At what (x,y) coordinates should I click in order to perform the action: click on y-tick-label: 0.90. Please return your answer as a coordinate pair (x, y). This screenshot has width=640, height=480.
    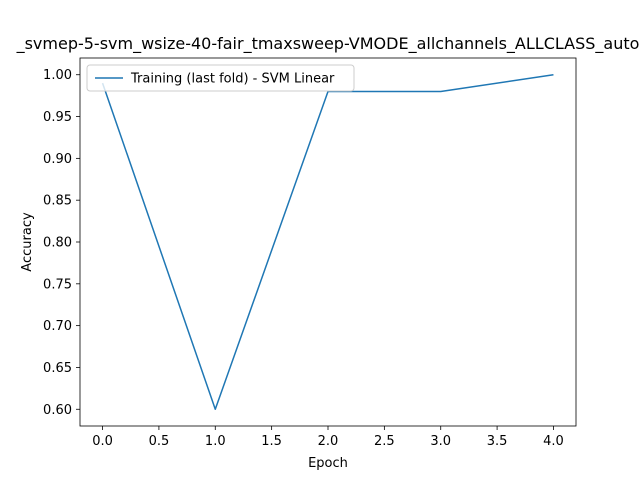
    Looking at the image, I should click on (57, 159).